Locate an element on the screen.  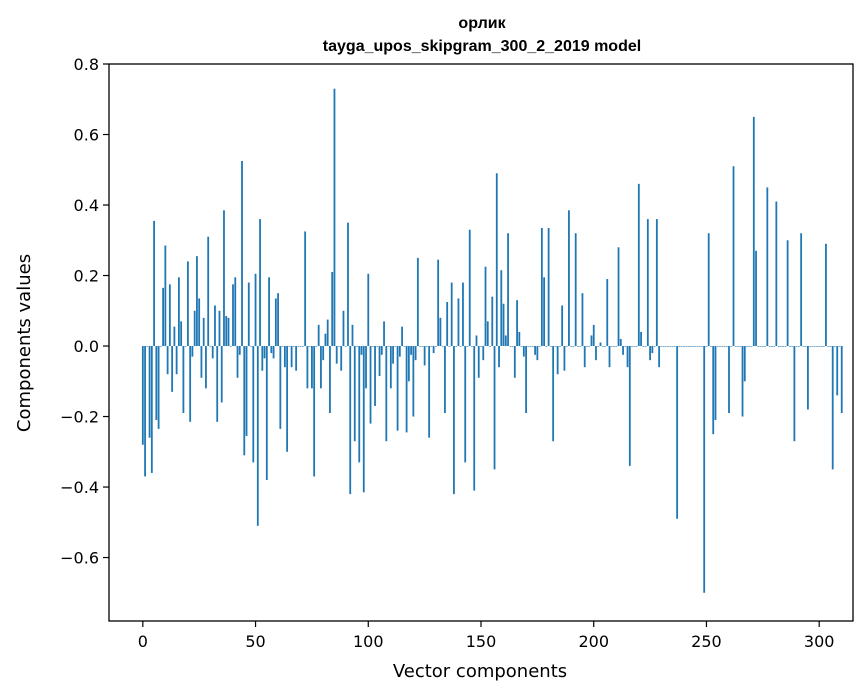
y-tick-label: −0.6 is located at coordinates (79, 558).